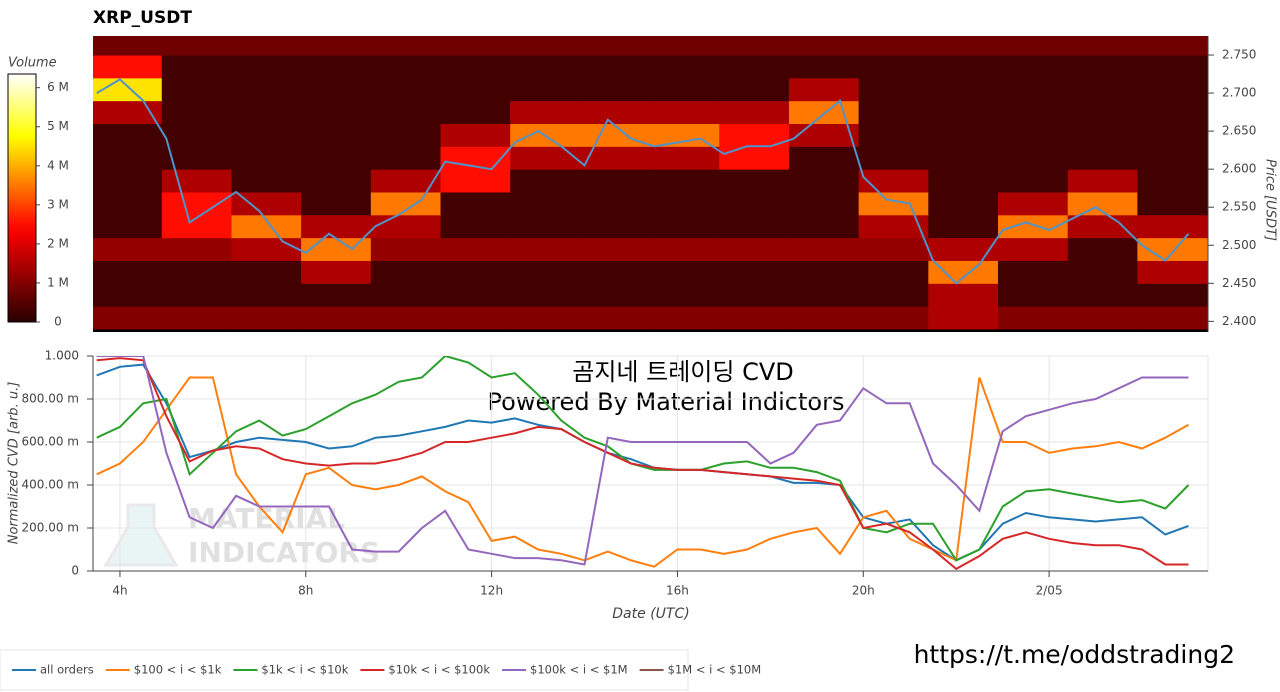  Describe the element at coordinates (51, 485) in the screenshot. I see `y-tick-label: 400.00 m` at that location.